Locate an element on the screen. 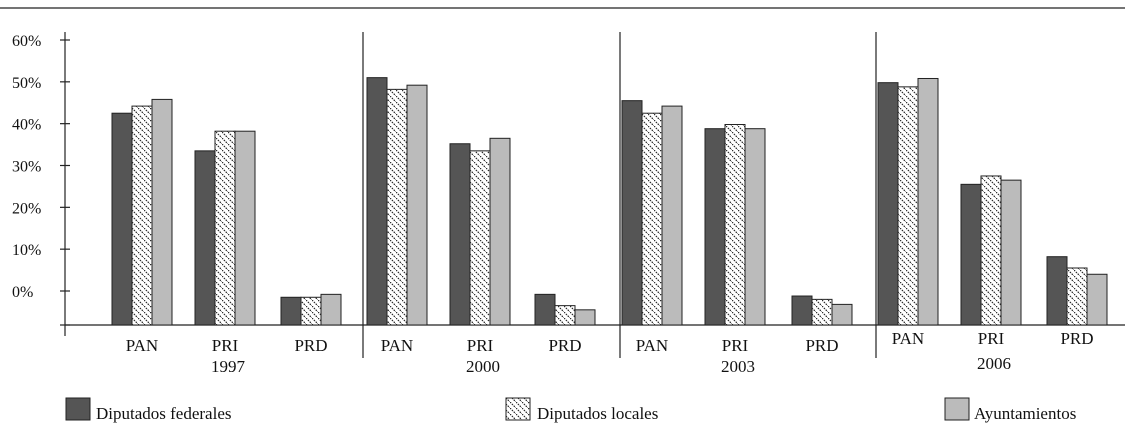  legend-label: Diputados federales is located at coordinates (163, 413).